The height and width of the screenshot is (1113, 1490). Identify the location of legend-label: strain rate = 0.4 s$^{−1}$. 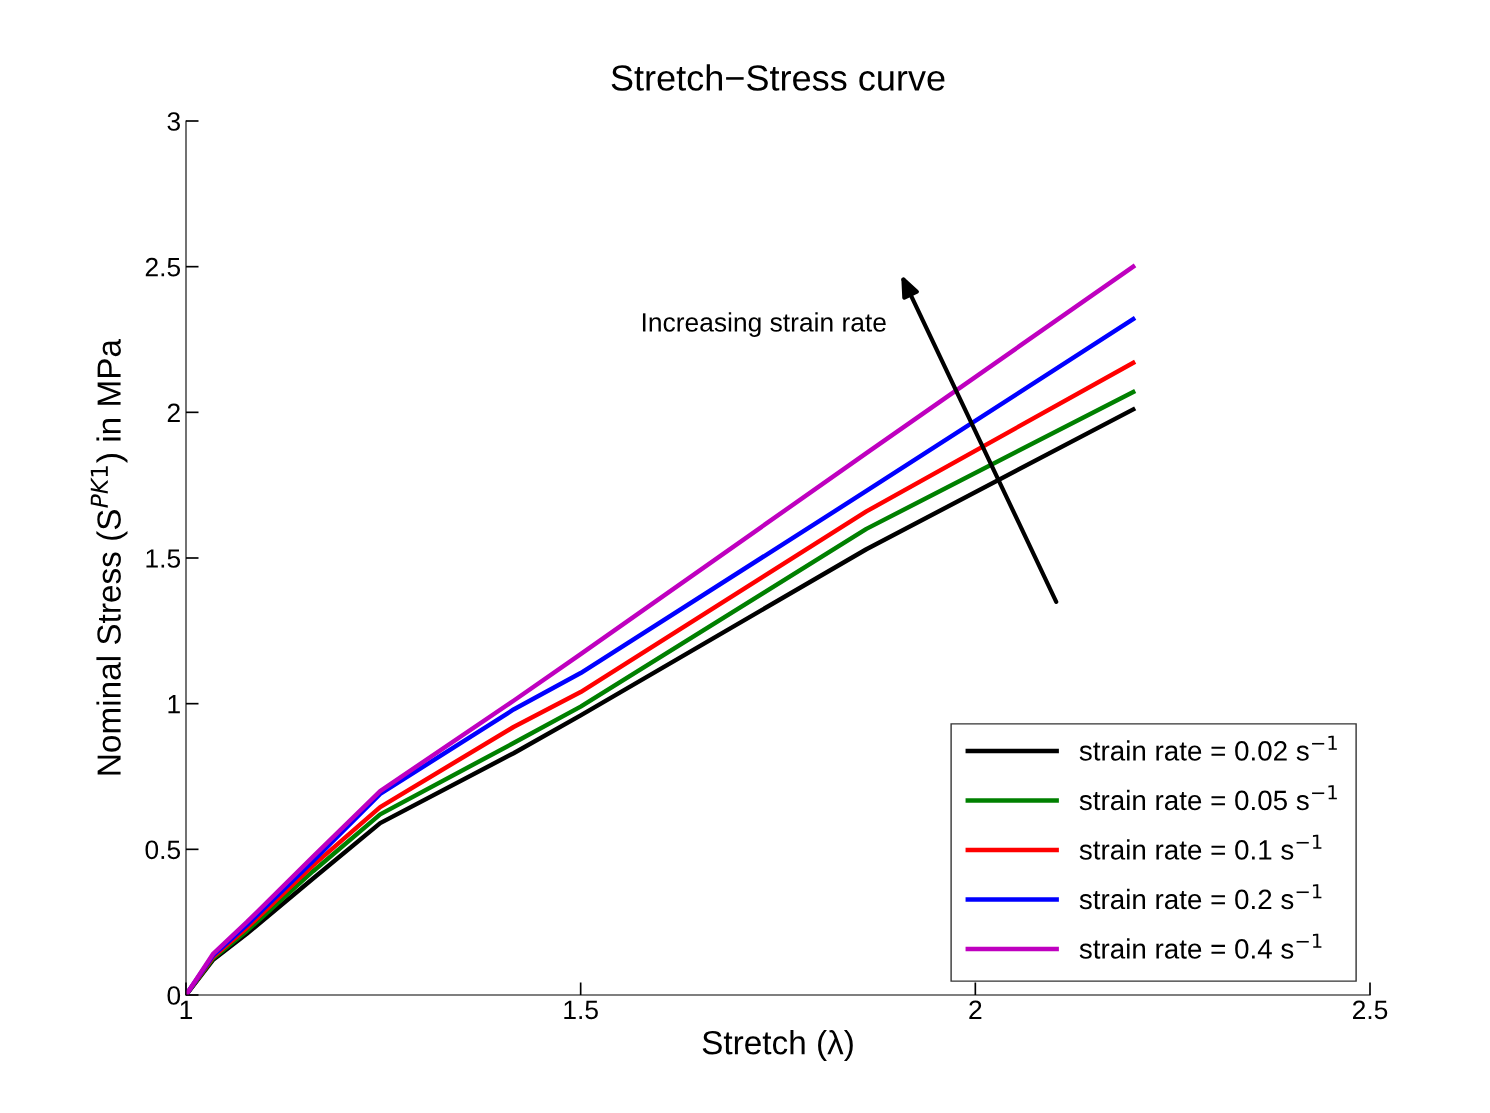
(1200, 946).